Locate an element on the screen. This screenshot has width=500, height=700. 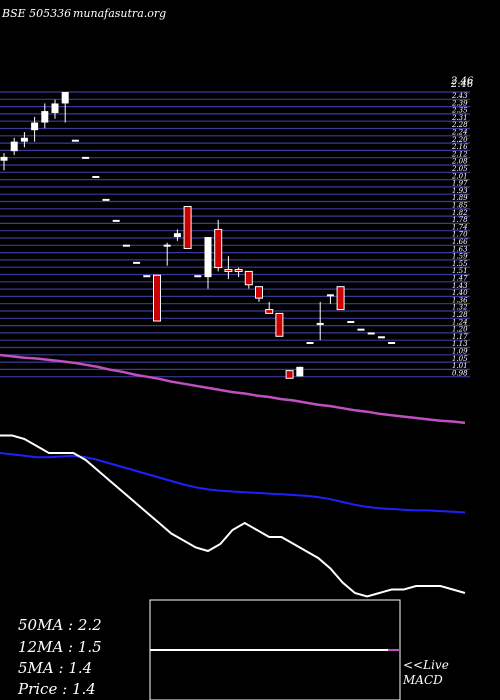
price-tick-35: 1.09 is located at coordinates (460, 352).